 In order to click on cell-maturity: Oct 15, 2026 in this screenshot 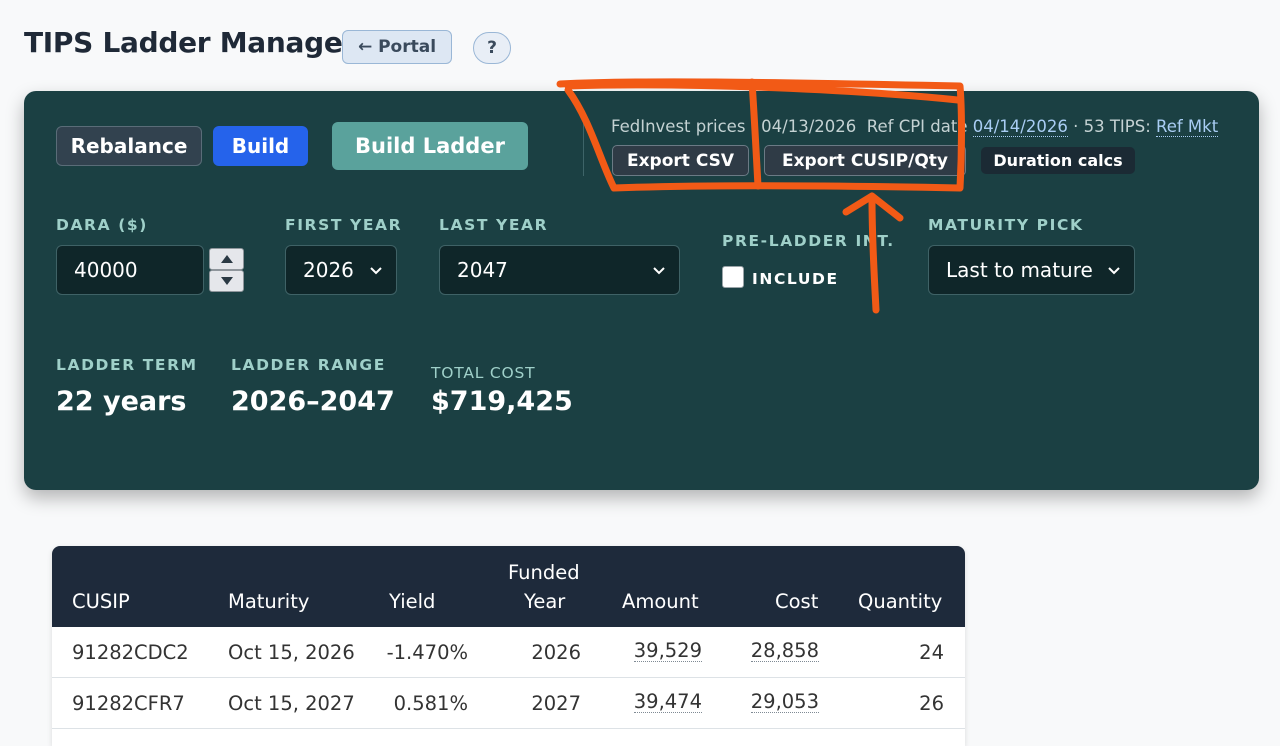, I will do `click(291, 652)`.